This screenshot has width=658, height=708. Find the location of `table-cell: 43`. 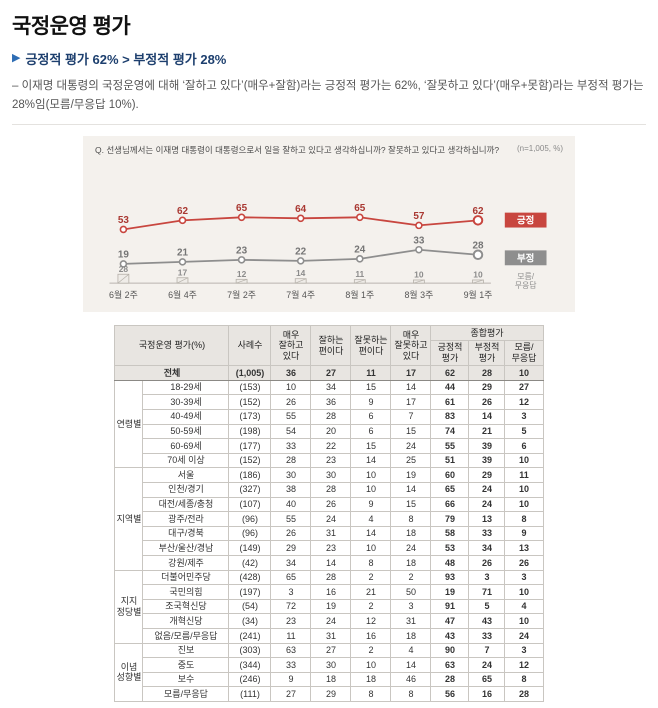

table-cell: 43 is located at coordinates (487, 621).